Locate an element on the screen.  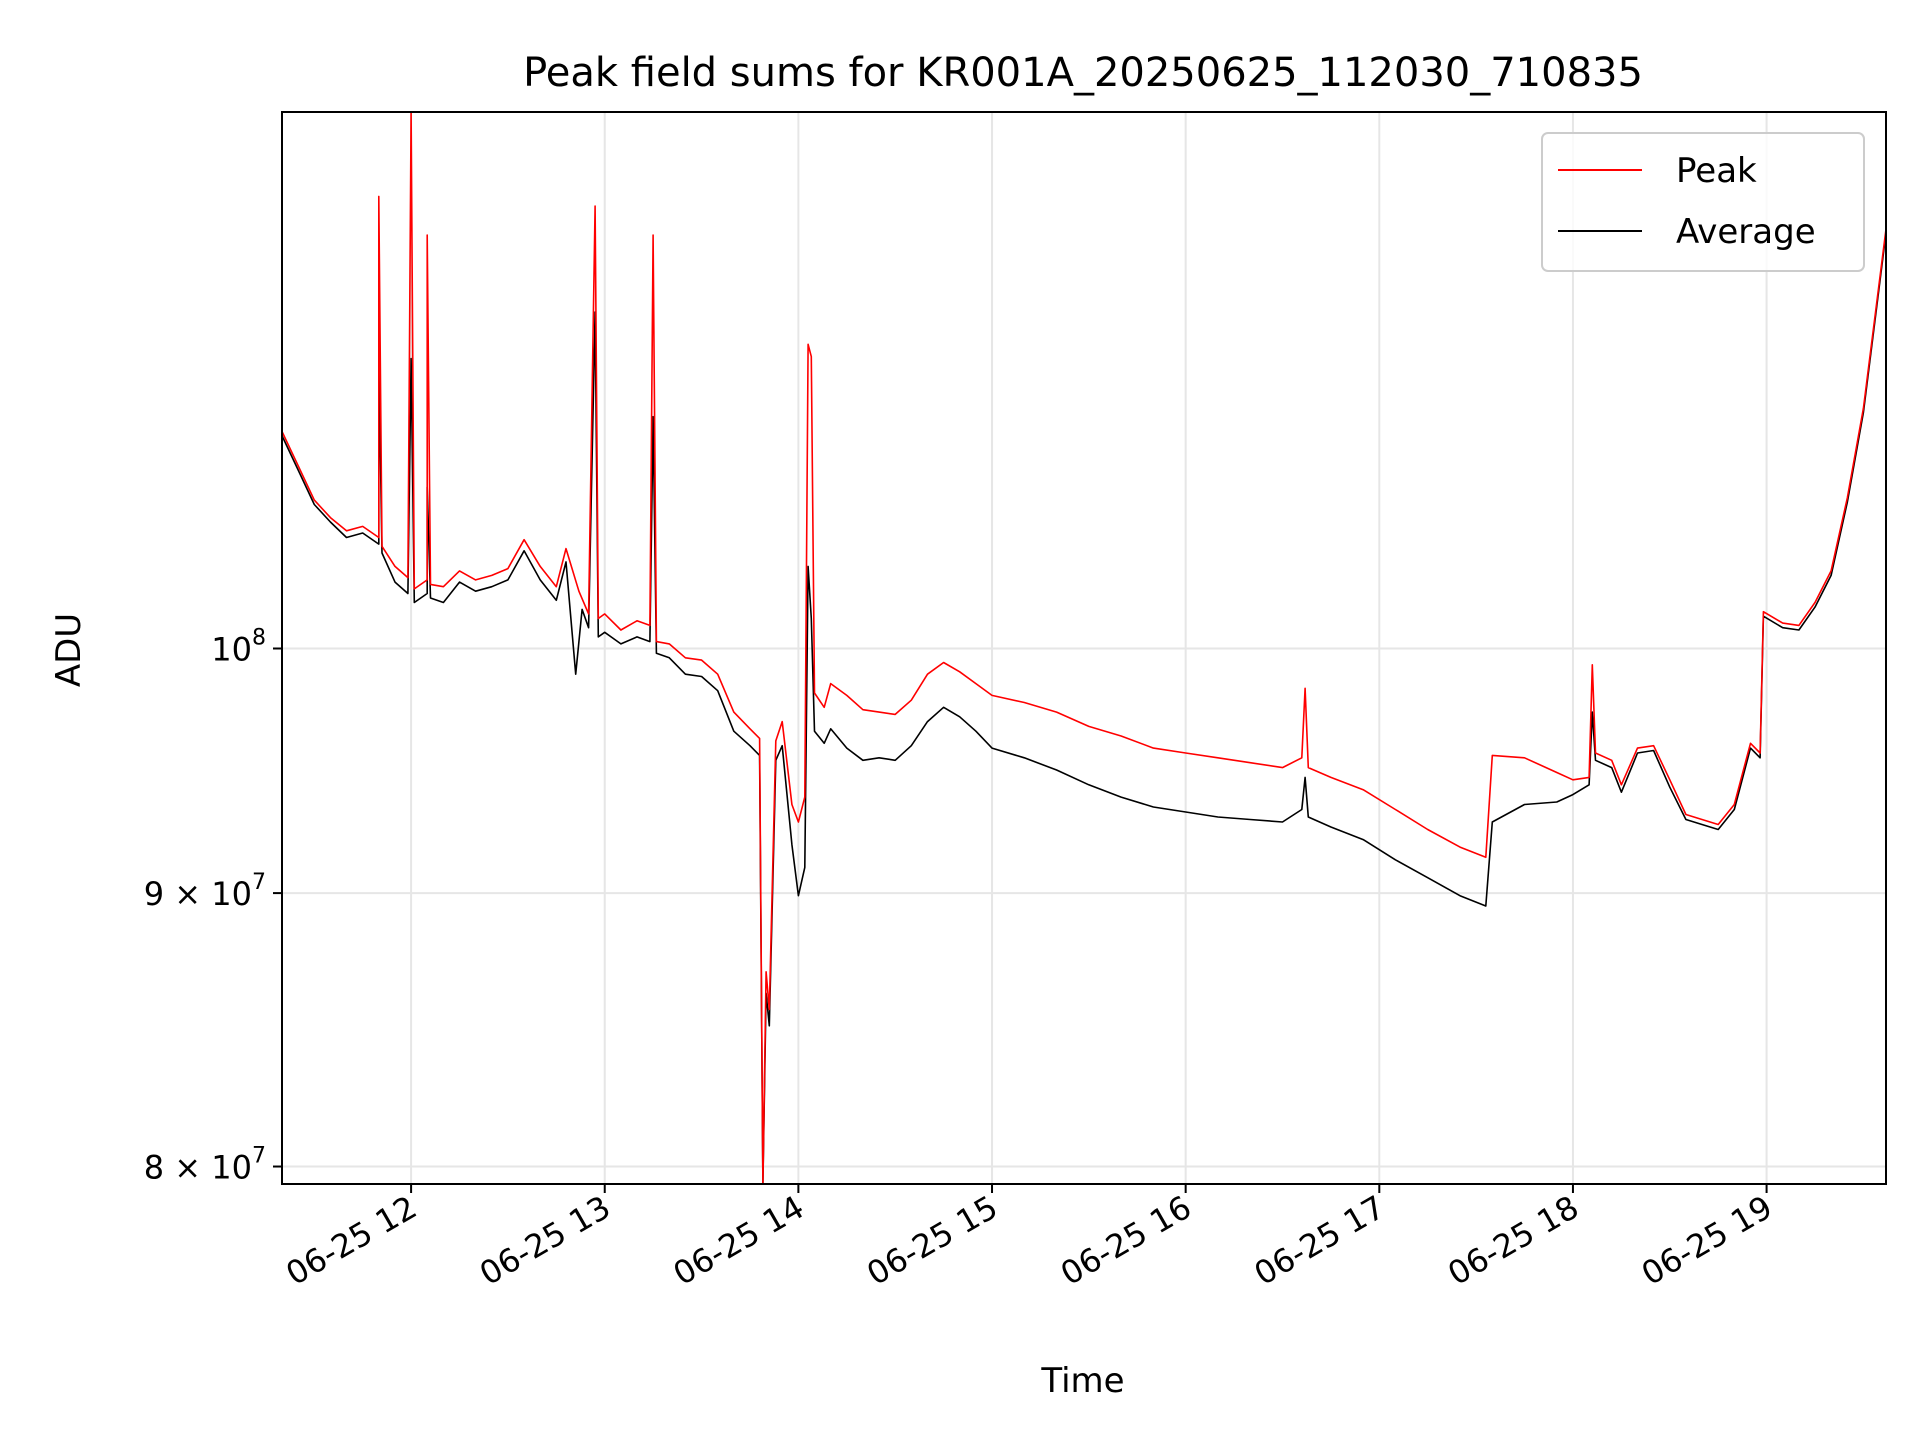
y-tick-base: 9 × 10 is located at coordinates (198, 894).